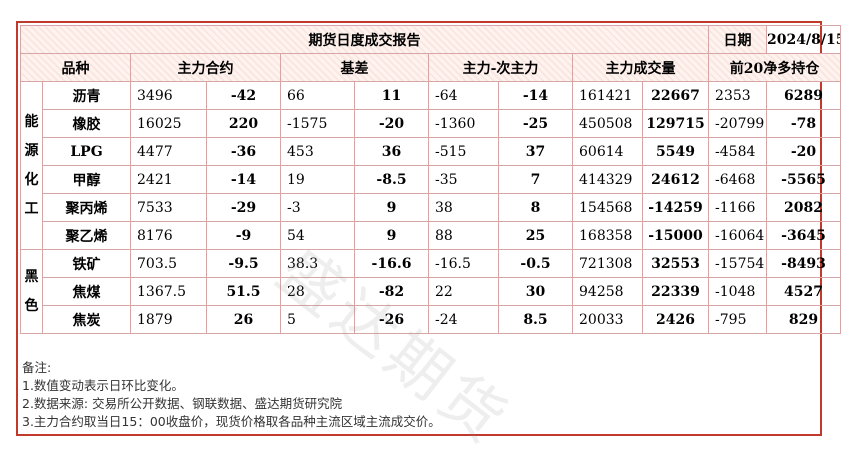 This screenshot has height=461, width=844. What do you see at coordinates (317, 263) in the screenshot?
I see `basis-value: 38.3` at bounding box center [317, 263].